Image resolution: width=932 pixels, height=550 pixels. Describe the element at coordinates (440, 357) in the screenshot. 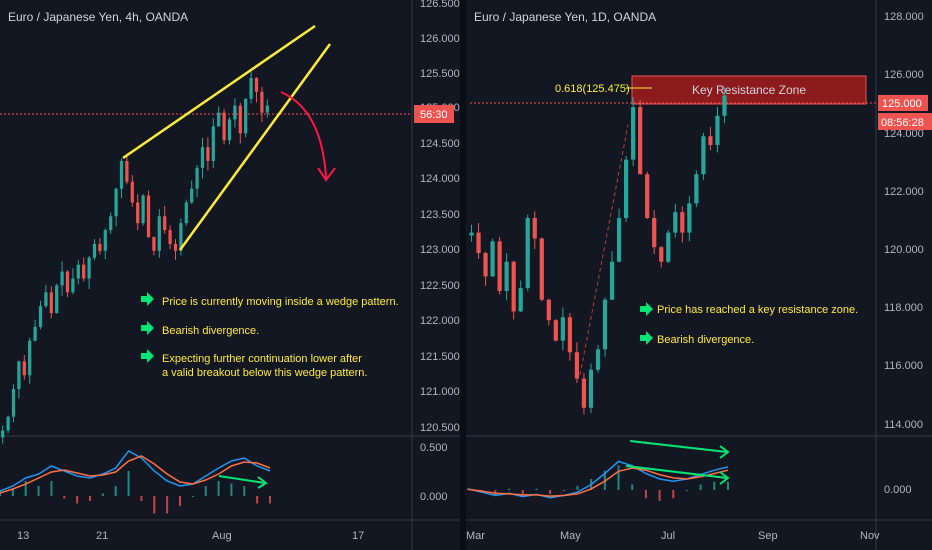

I see `y-tick: 121.500` at that location.